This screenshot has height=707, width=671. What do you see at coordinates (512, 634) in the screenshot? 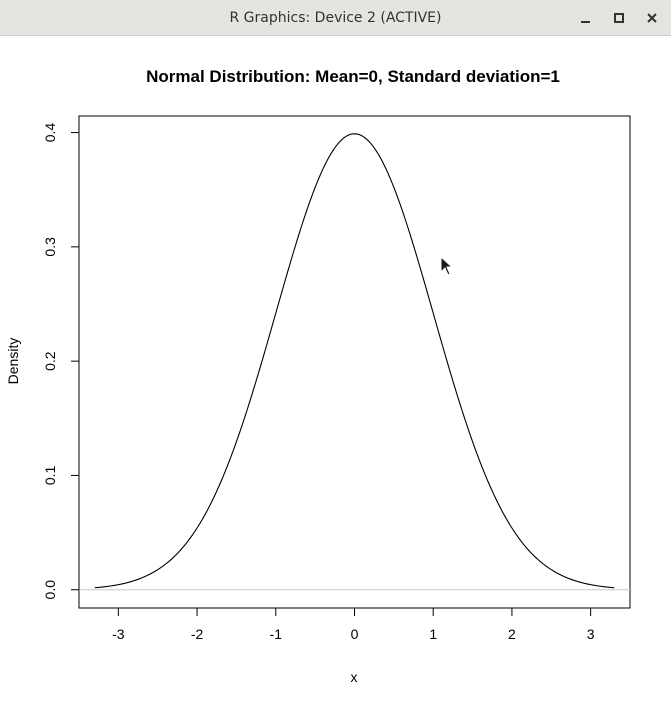
I see `x-tick-label: 2` at bounding box center [512, 634].